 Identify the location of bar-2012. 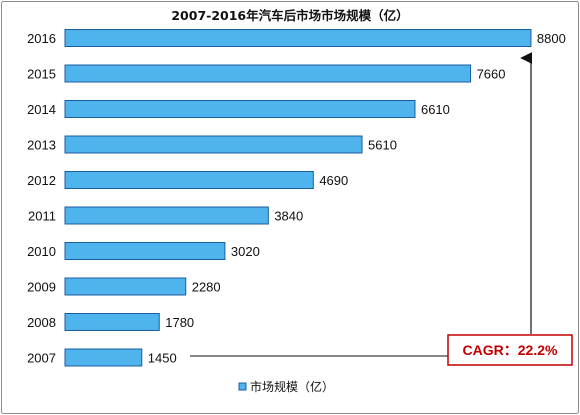
(189, 180).